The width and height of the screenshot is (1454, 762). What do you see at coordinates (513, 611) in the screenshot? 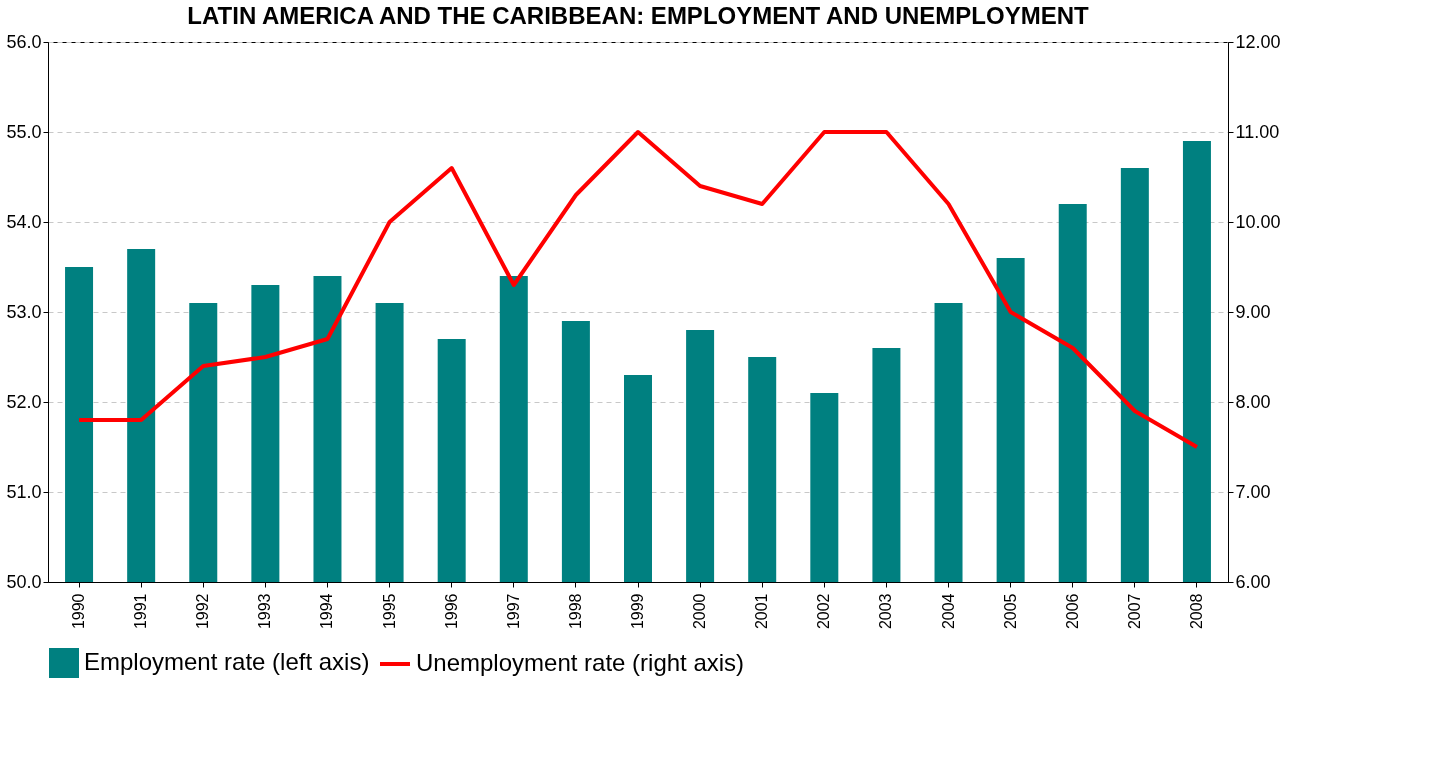
I see `x-tick-label: 1997` at bounding box center [513, 611].